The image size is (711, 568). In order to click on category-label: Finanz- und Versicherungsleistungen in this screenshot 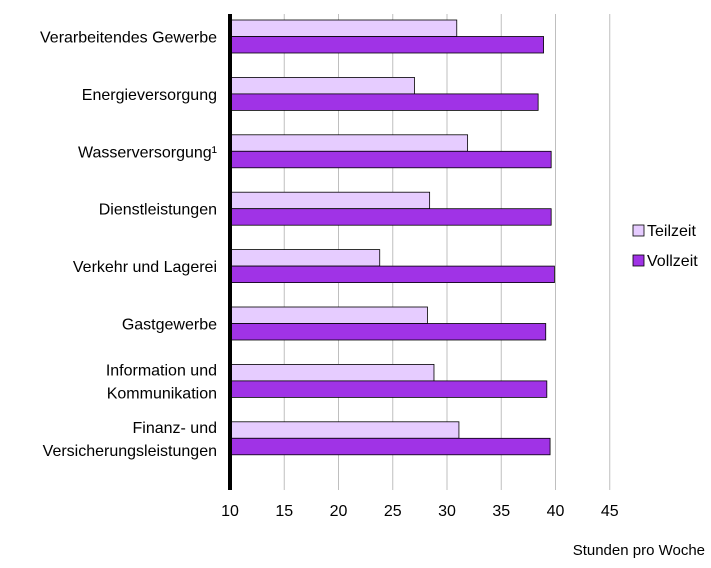, I will do `click(130, 440)`.